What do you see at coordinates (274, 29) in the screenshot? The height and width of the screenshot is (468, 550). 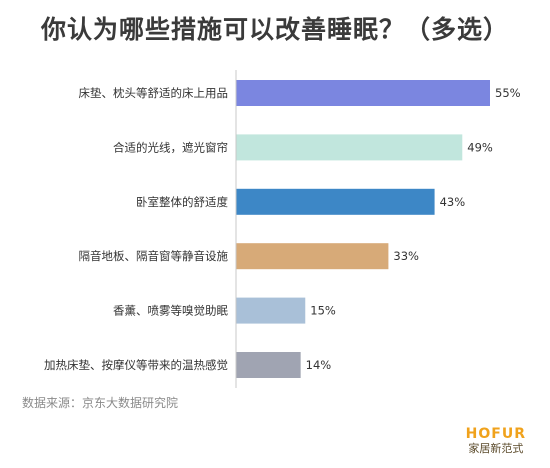 I see `chart-title: 你认为哪些措施可以改善睡眠？（多选）` at bounding box center [274, 29].